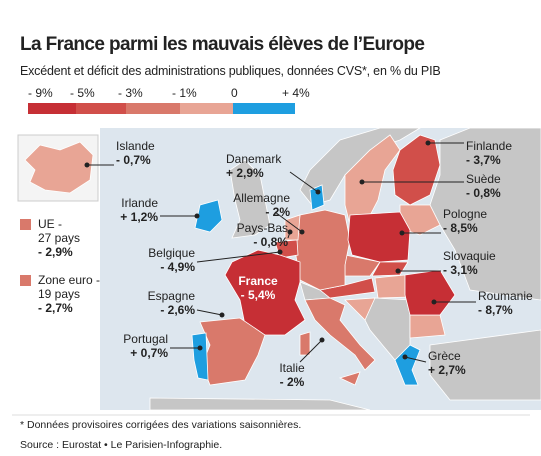  Describe the element at coordinates (382, 271) in the screenshot. I see `other-eu-countries` at that location.